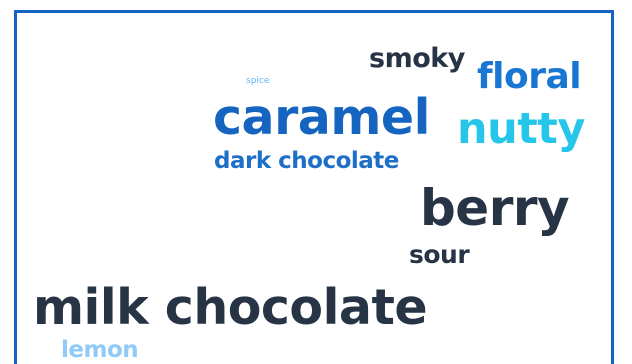  Describe the element at coordinates (230, 307) in the screenshot. I see `word-milk-chocolate: milk chocolate` at that location.